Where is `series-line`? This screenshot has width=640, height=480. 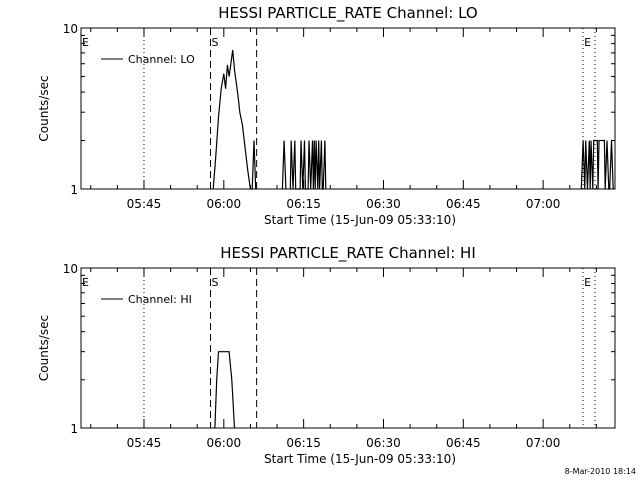
series-line is located at coordinates (225, 390).